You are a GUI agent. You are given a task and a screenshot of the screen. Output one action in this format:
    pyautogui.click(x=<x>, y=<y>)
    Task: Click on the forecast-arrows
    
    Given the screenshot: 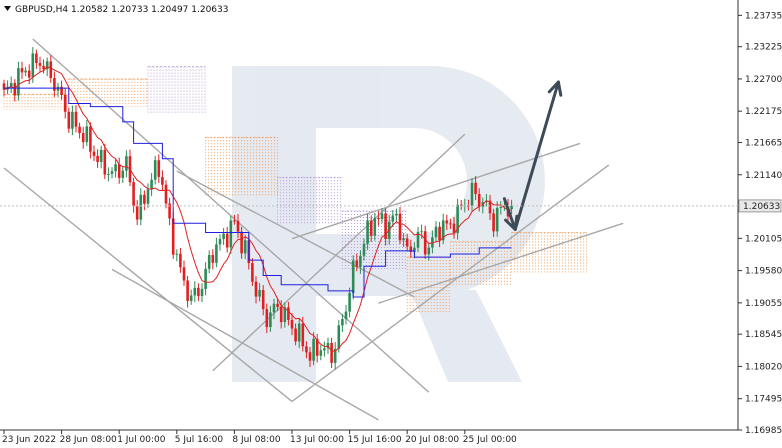 What is the action you would take?
    pyautogui.click(x=532, y=155)
    